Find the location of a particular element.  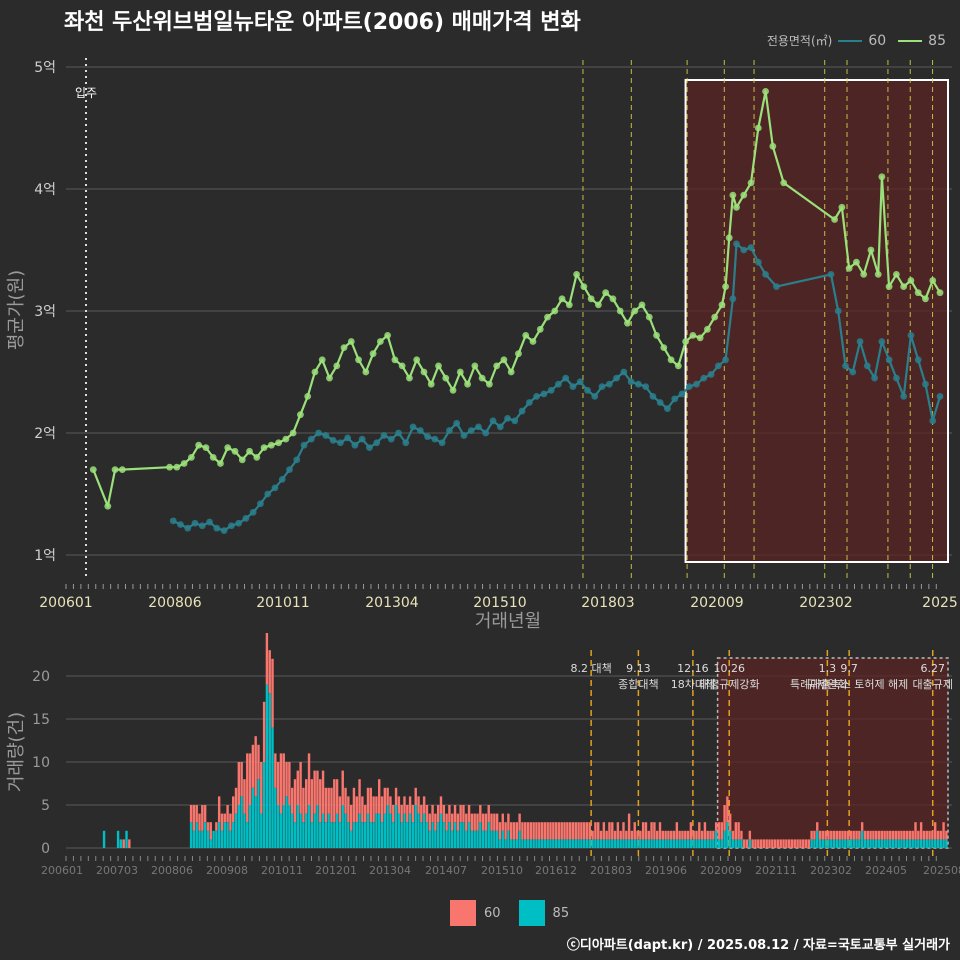

y-tick-label: 2억 is located at coordinates (45, 434).